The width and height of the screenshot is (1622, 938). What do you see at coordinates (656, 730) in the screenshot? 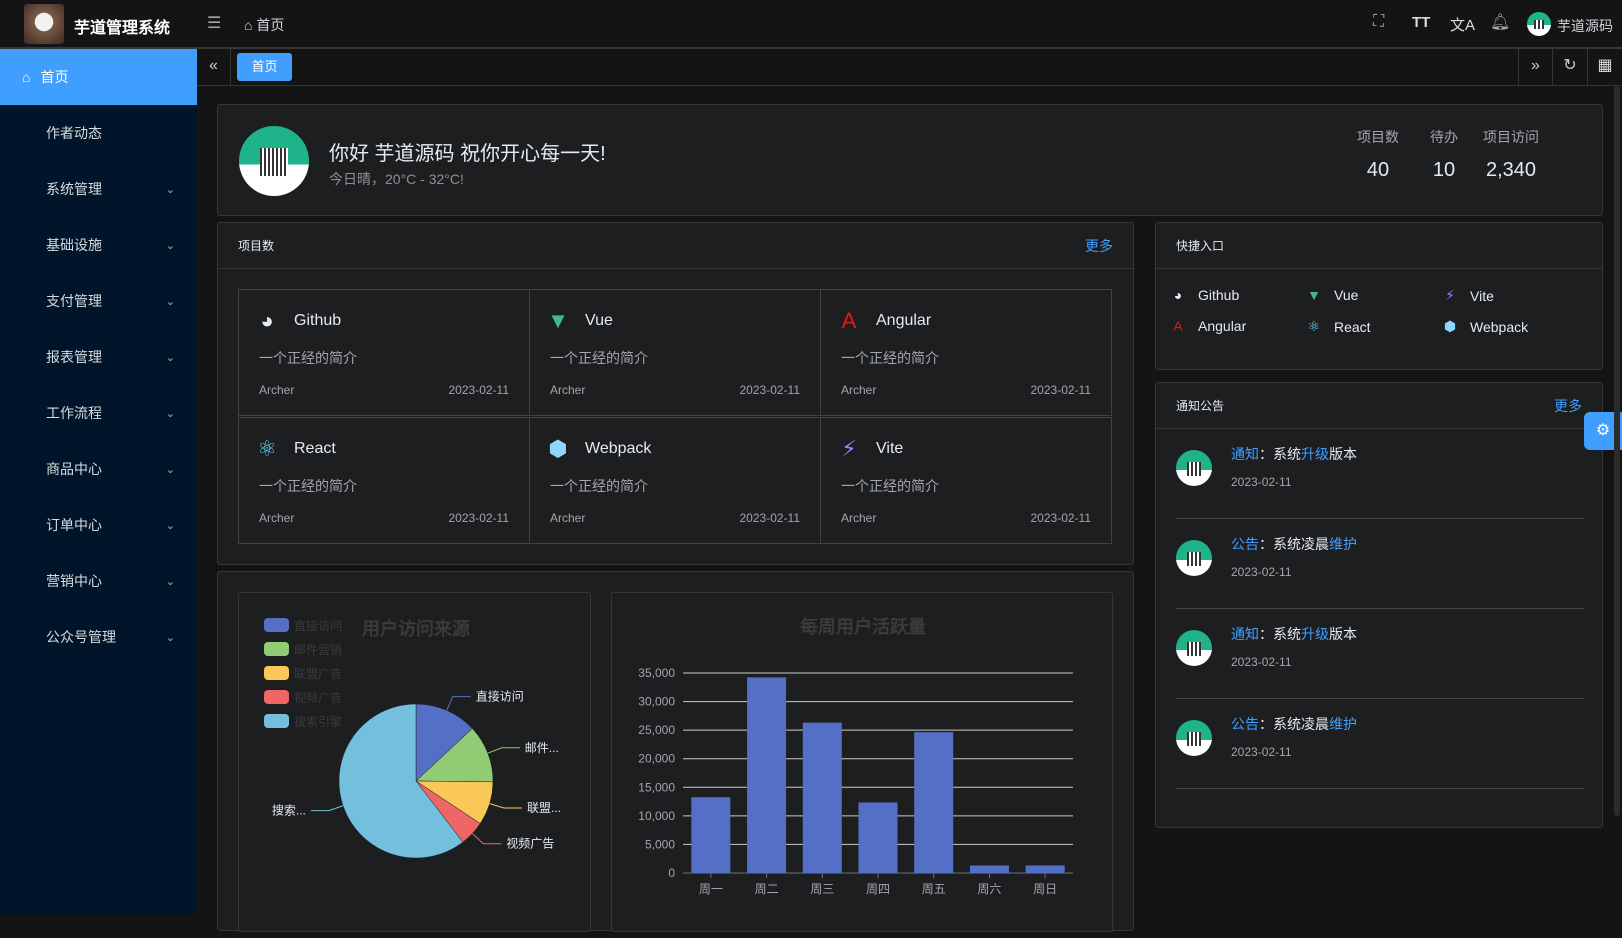
I see `y-tick-label: 25,000` at bounding box center [656, 730].